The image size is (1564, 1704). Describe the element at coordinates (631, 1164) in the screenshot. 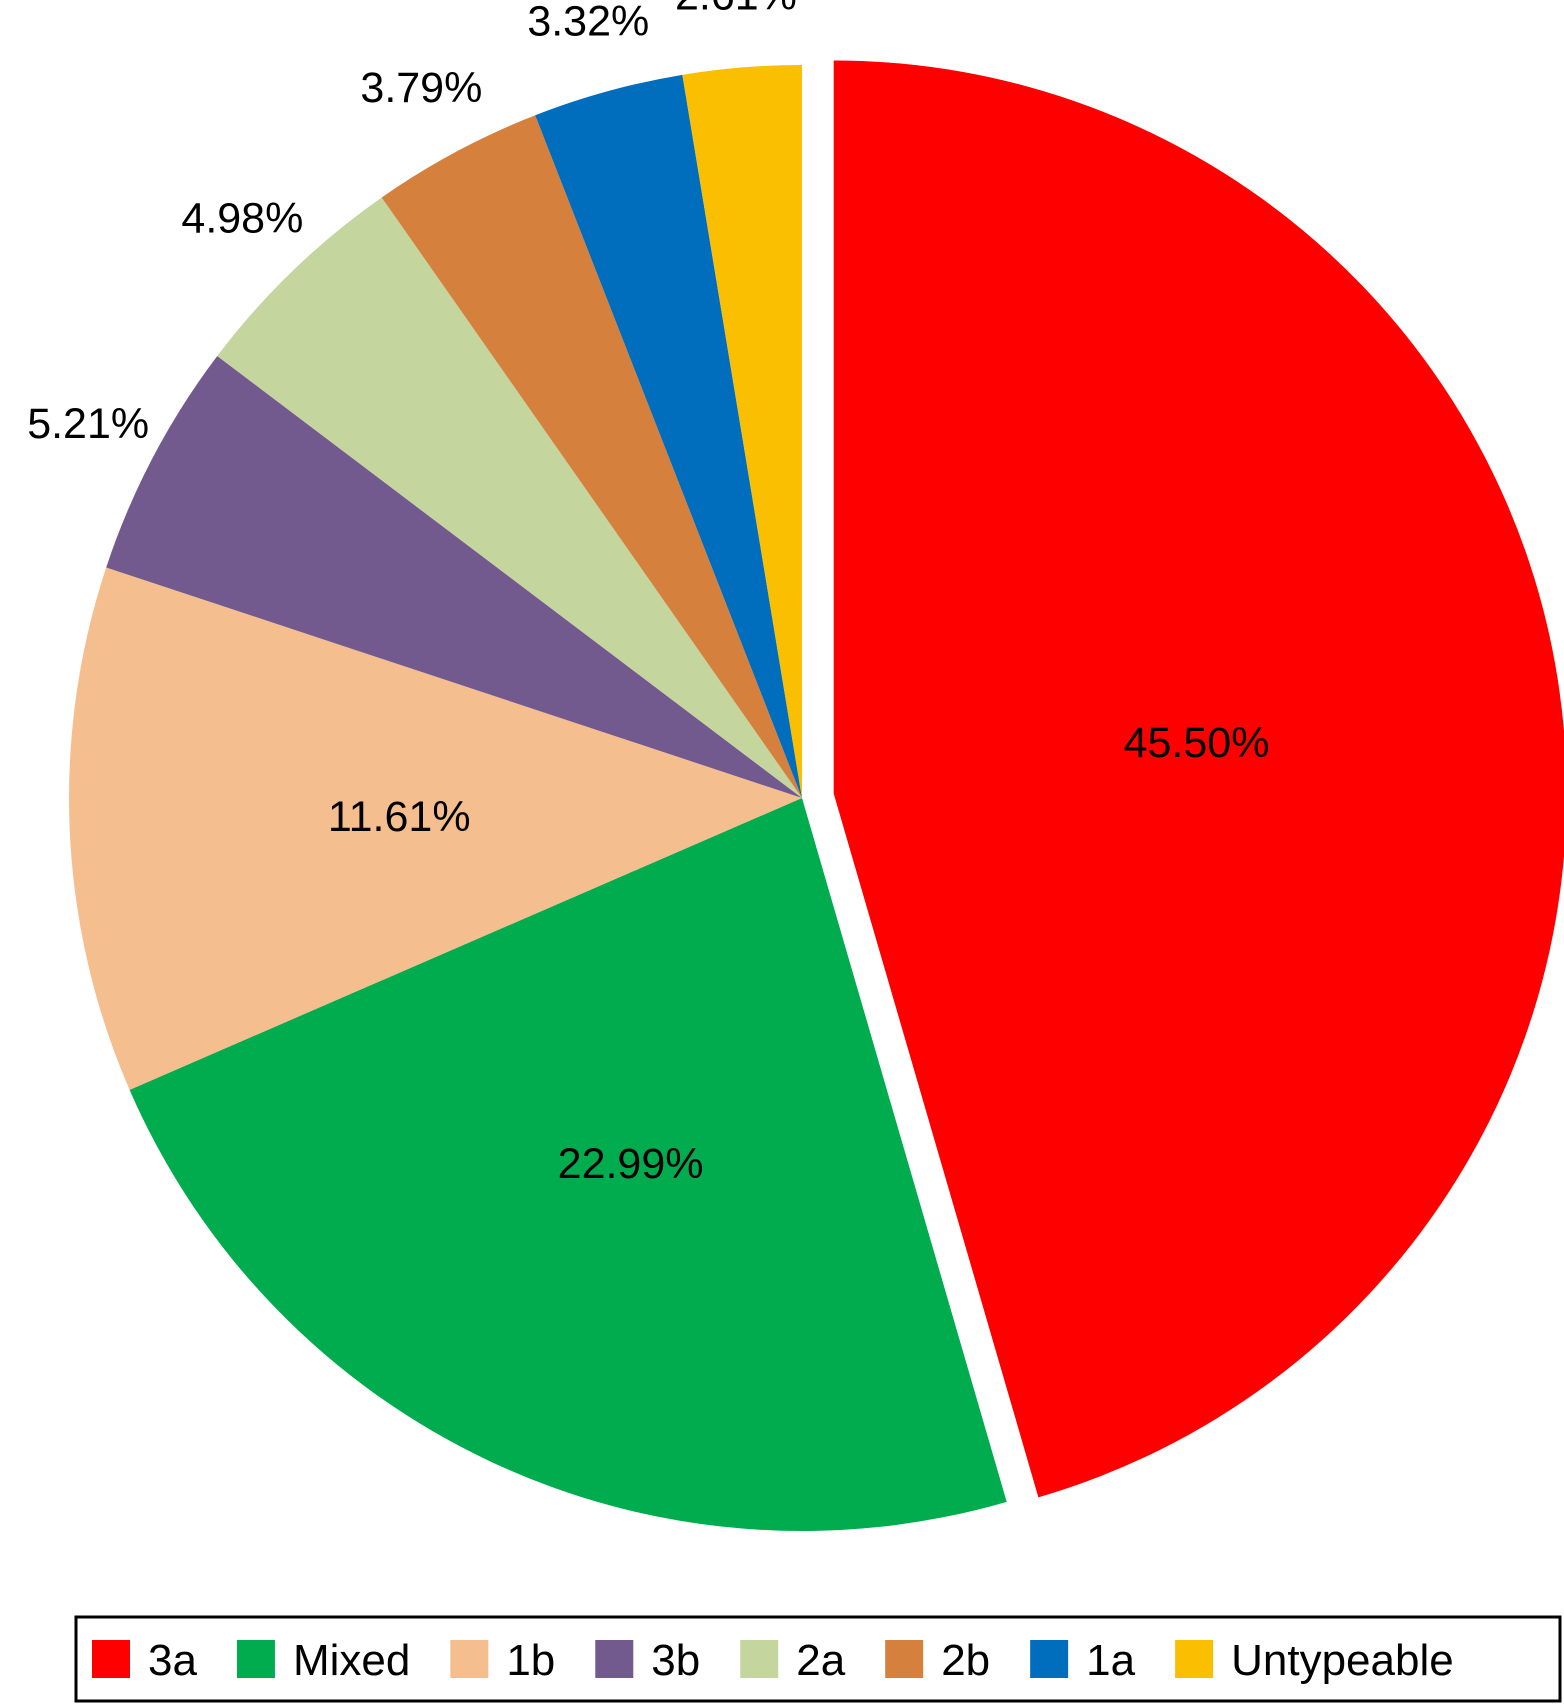

I see `data-label-mixed: 22.99%` at that location.